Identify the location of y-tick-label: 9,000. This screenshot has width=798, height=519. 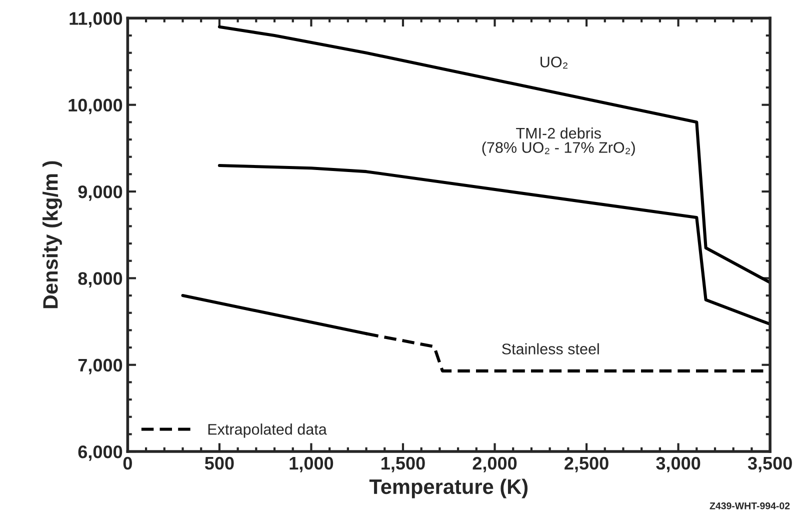
(100, 193).